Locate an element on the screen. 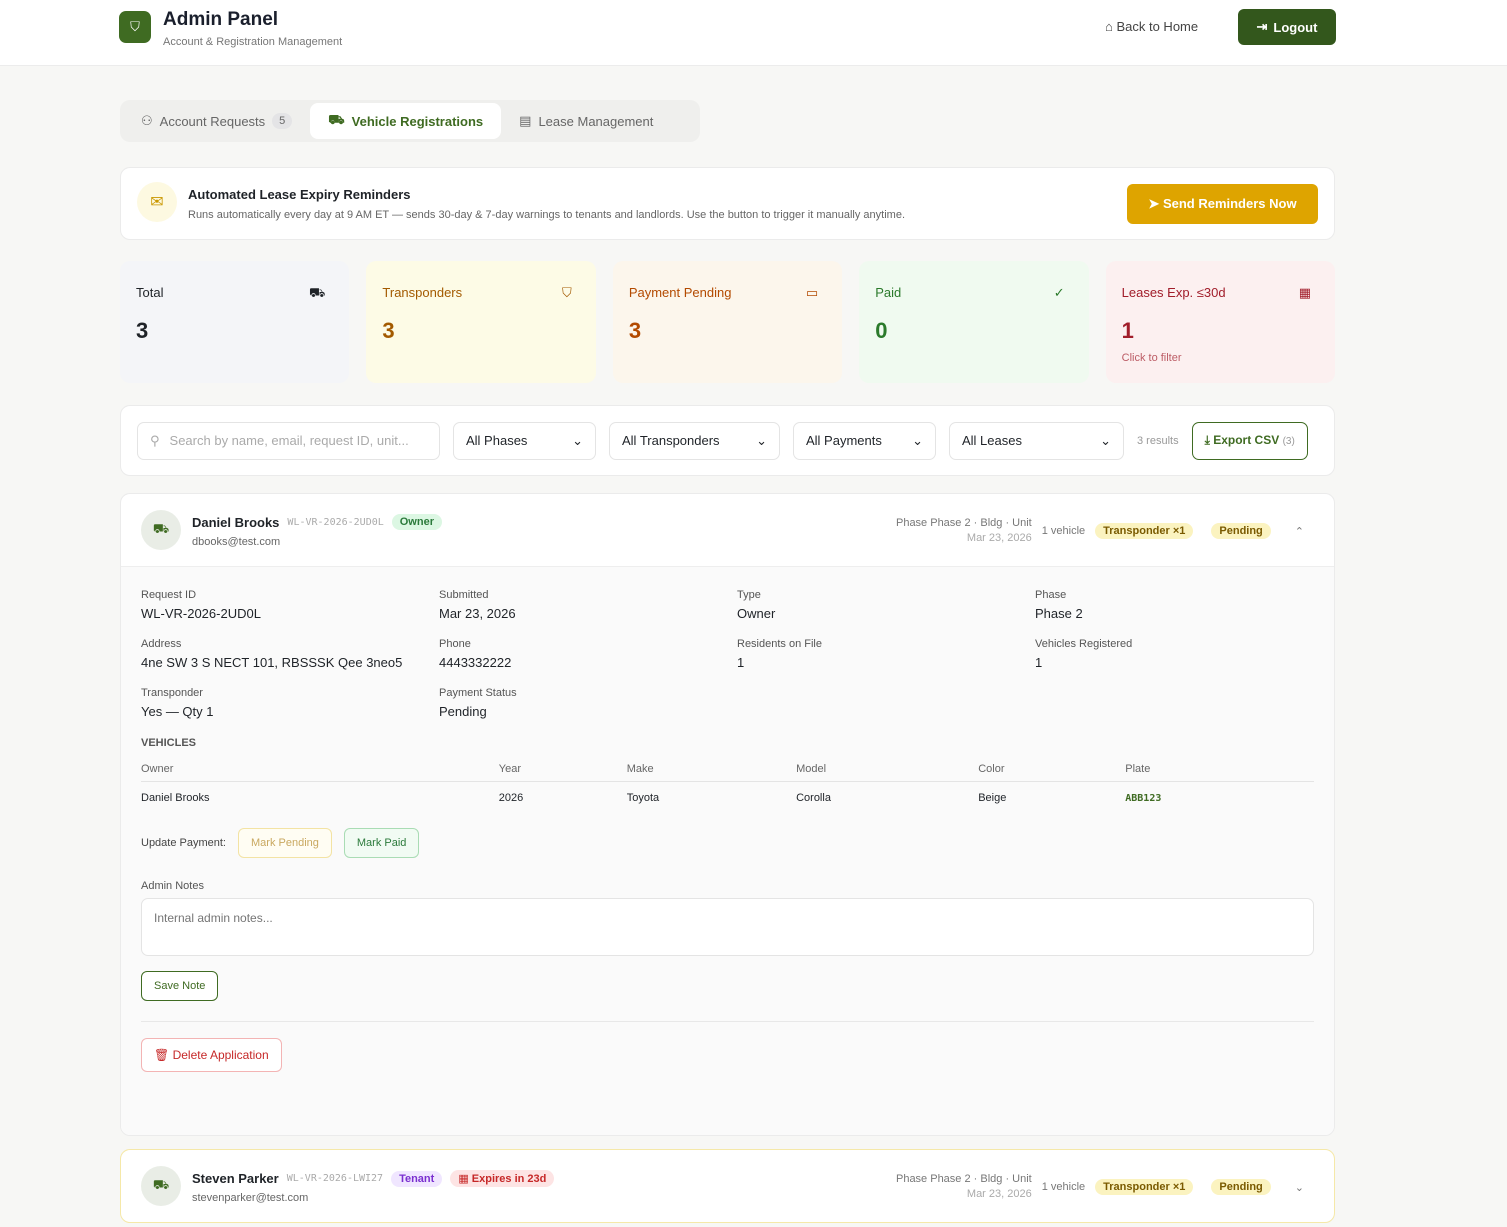 This screenshot has width=1507, height=1227. field-label: Type is located at coordinates (749, 595).